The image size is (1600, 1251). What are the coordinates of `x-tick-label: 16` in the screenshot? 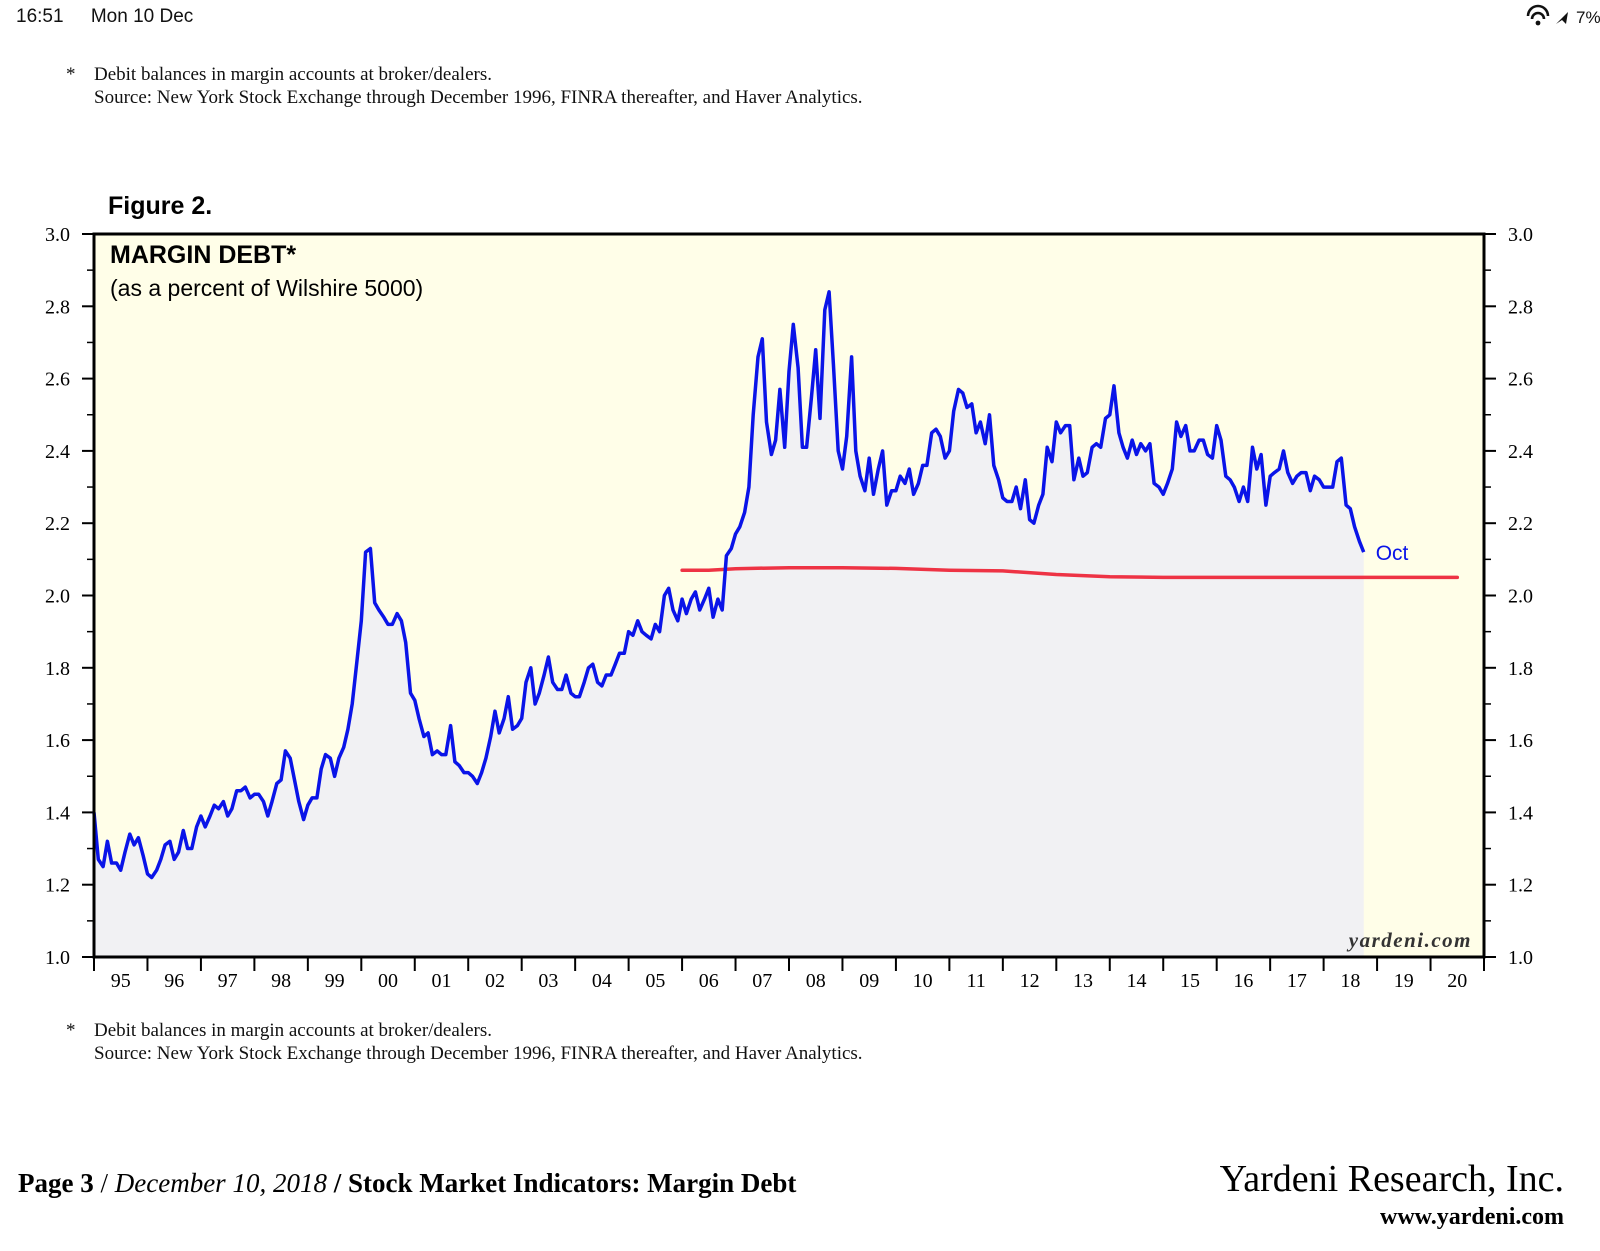 It's located at (1243, 981).